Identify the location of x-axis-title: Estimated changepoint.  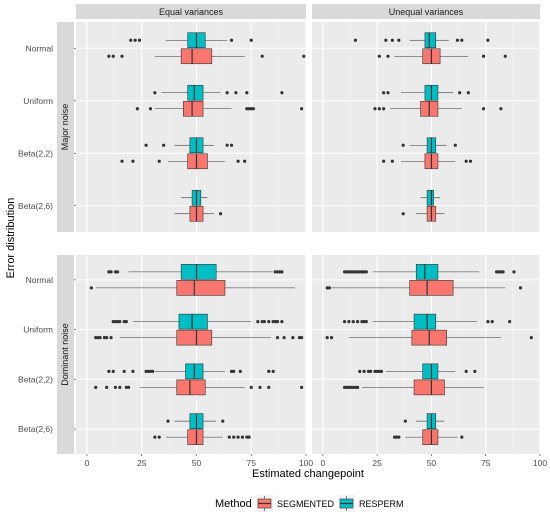
(308, 474).